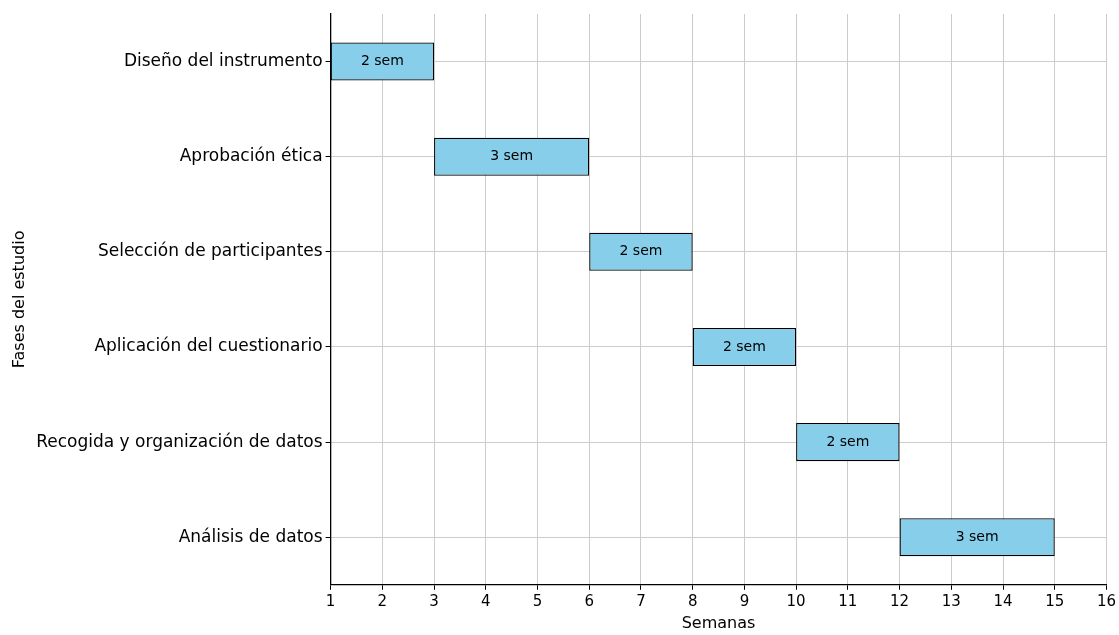 This screenshot has width=1119, height=635. I want to click on x-tick-label: 13, so click(951, 600).